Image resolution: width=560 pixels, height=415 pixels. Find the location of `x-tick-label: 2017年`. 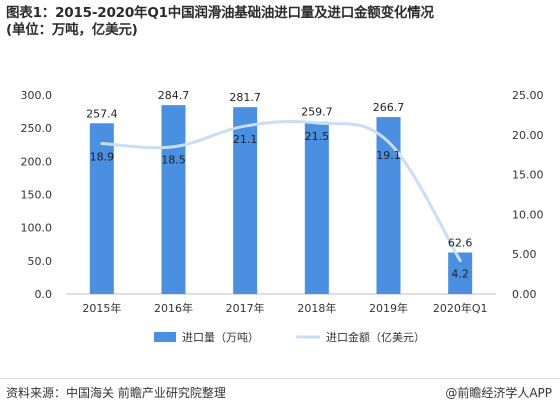

x-tick-label: 2017年 is located at coordinates (245, 308).